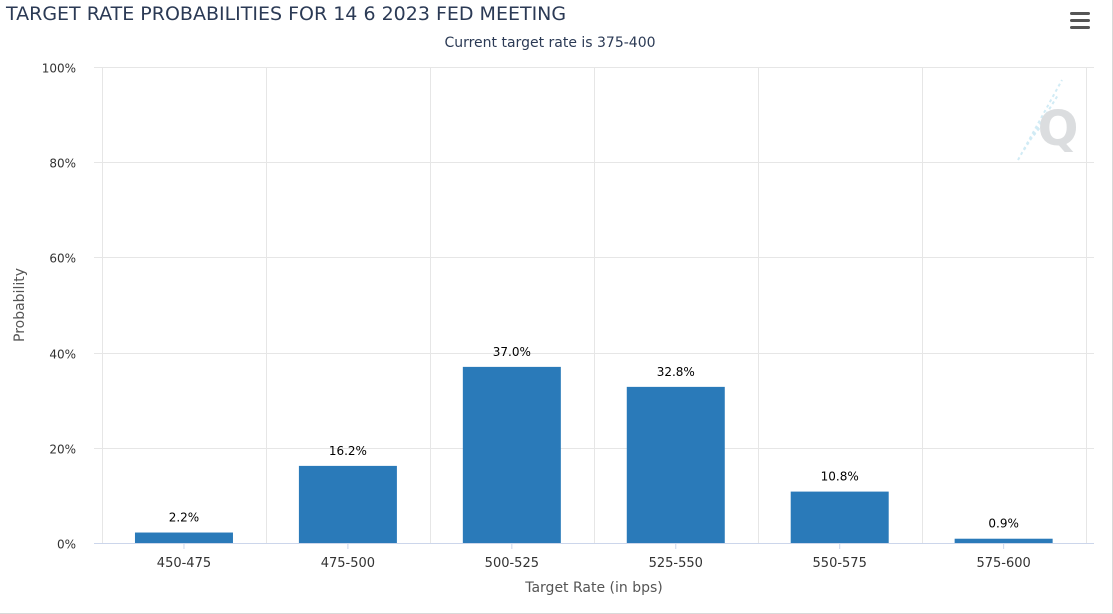 The width and height of the screenshot is (1113, 614). I want to click on q-logo-watermark-icon: Q, so click(1048, 120).